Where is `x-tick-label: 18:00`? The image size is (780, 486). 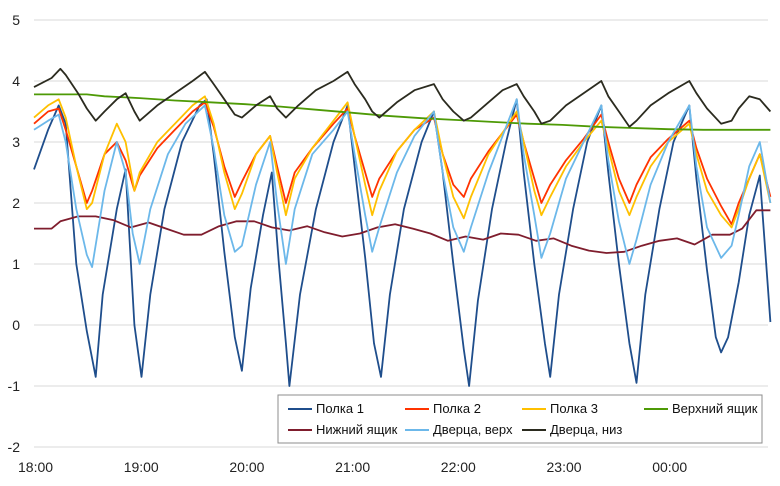
x-tick-label: 18:00 is located at coordinates (35, 467).